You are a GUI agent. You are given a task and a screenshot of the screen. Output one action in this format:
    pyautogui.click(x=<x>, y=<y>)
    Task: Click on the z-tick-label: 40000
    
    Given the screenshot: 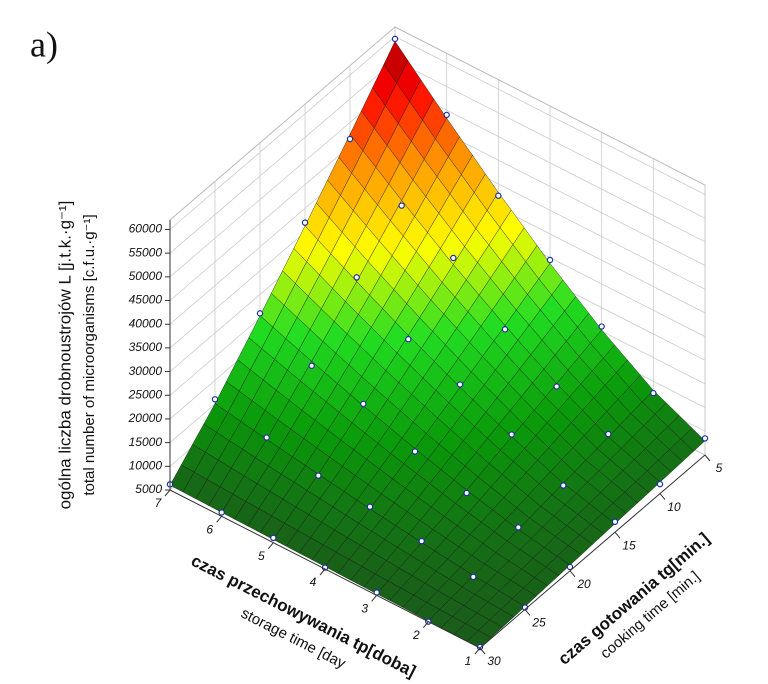 What is the action you would take?
    pyautogui.click(x=146, y=323)
    